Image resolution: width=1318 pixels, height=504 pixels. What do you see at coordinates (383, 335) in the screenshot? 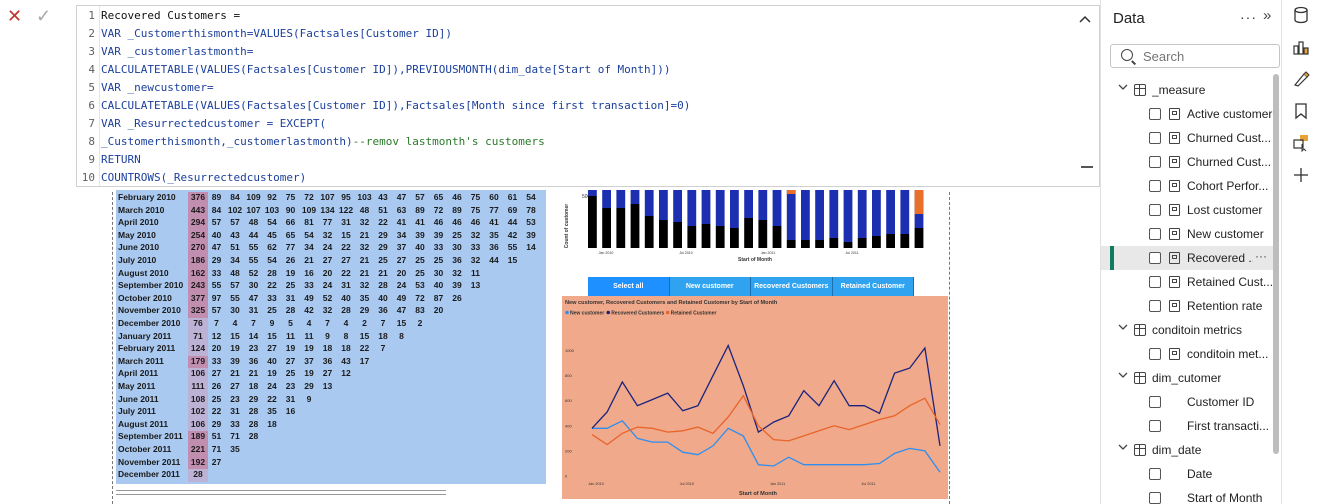
I see `matrix-cell: 18` at bounding box center [383, 335].